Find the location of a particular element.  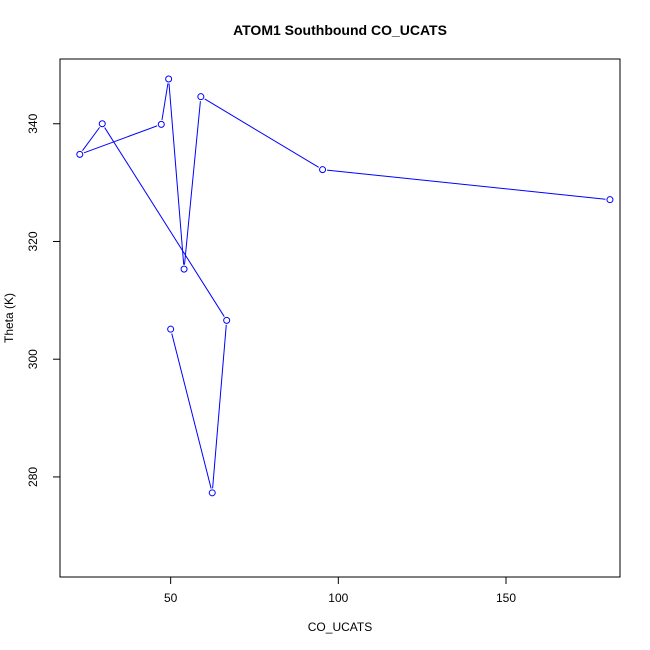

y-axis: 280 300 320 340 is located at coordinates (43, 300).